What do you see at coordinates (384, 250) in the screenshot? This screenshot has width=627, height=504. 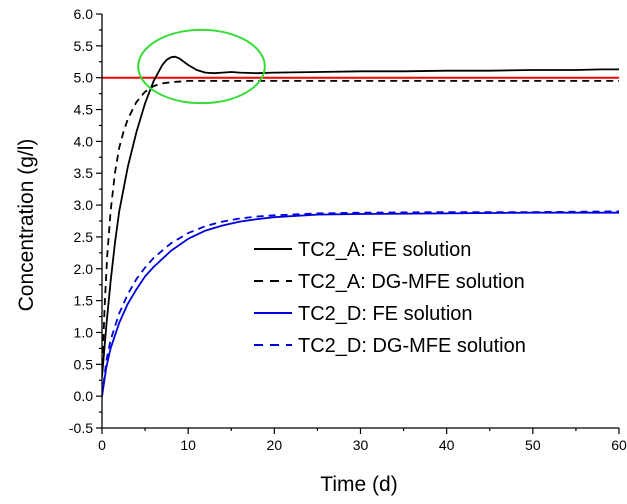 I see `legend-label-1: TC2_A: FE solution` at bounding box center [384, 250].